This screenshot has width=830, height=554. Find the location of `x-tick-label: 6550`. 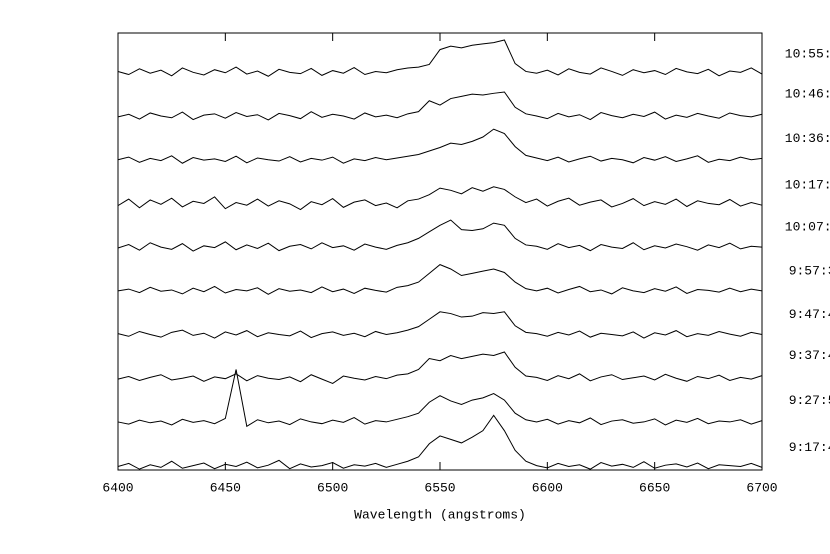

x-tick-label: 6550 is located at coordinates (439, 487).